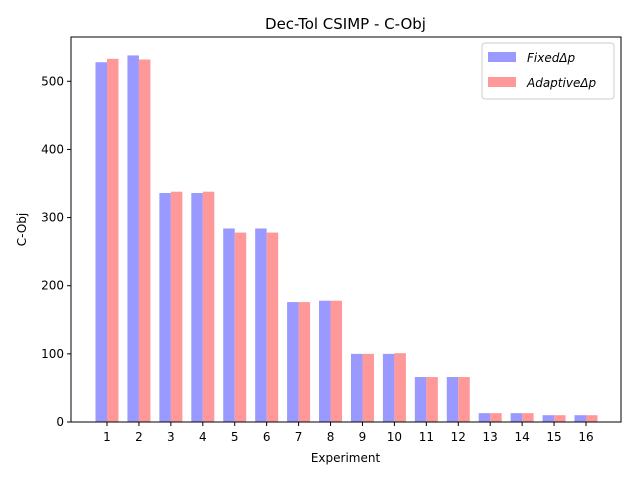 Image resolution: width=640 pixels, height=480 pixels. I want to click on y-axis-label: C-Obj, so click(22, 229).